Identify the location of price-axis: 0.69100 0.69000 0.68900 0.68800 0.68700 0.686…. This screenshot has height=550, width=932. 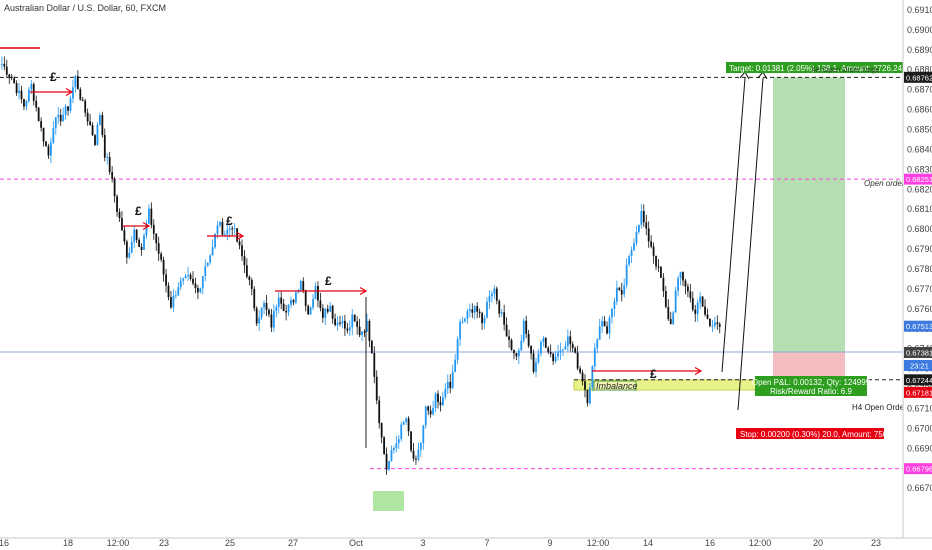
(917, 275).